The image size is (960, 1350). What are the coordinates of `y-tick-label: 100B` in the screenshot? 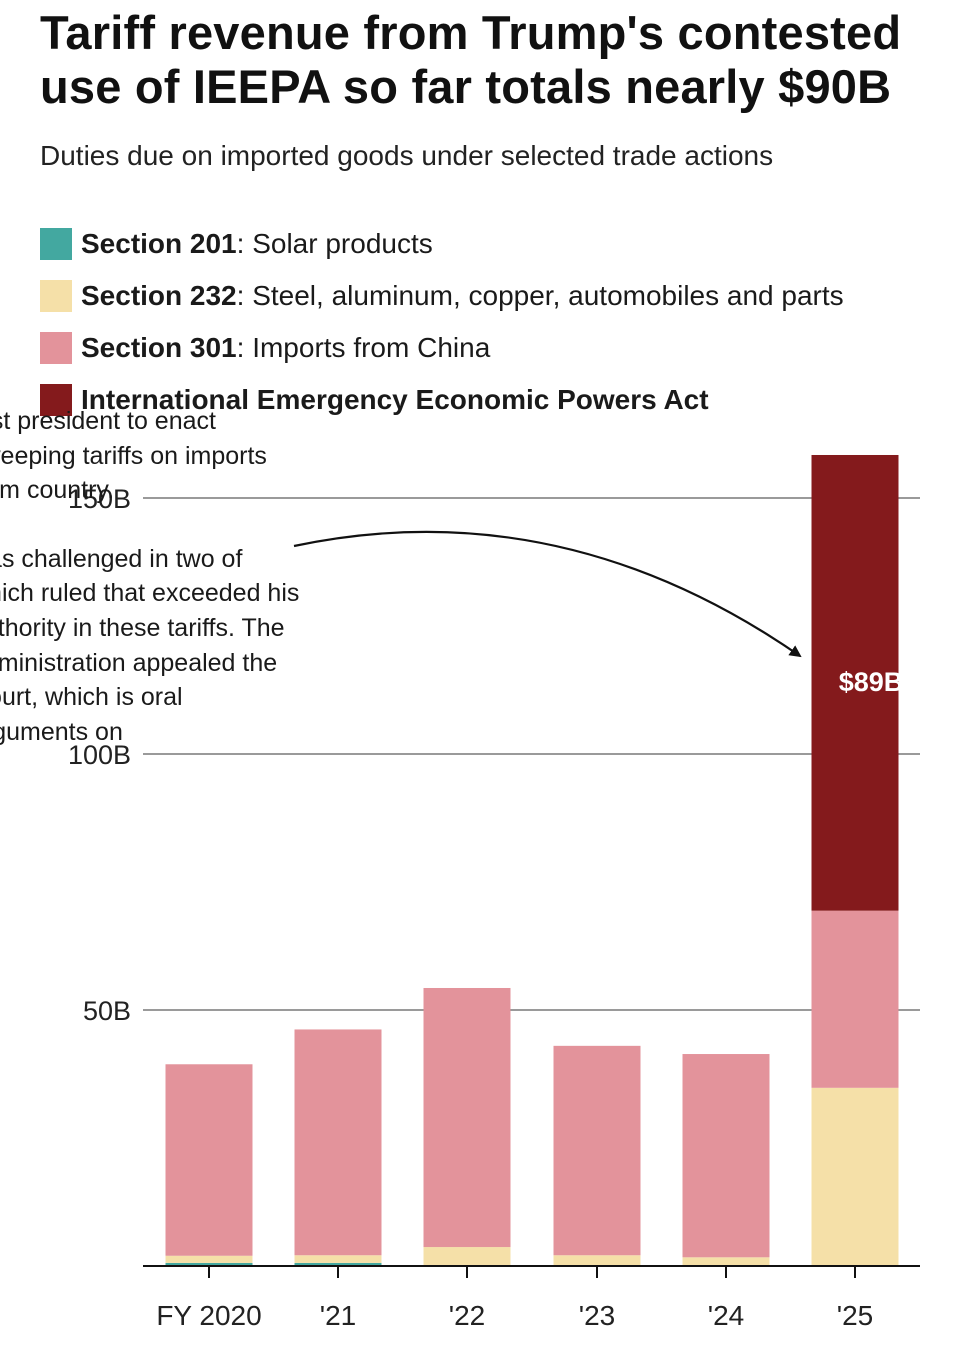 It's located at (99, 755).